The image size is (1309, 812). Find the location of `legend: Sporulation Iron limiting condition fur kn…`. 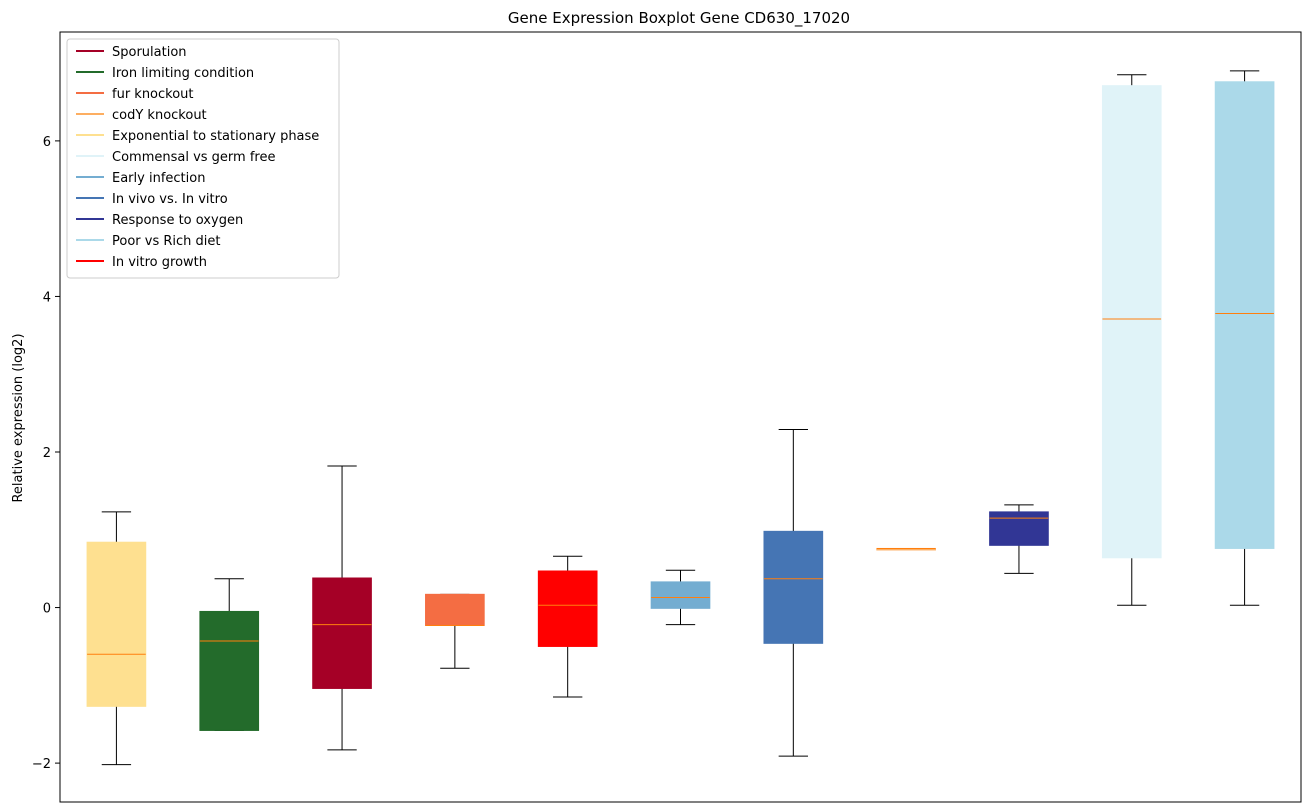

legend: Sporulation Iron limiting condition fur kn… is located at coordinates (203, 158).